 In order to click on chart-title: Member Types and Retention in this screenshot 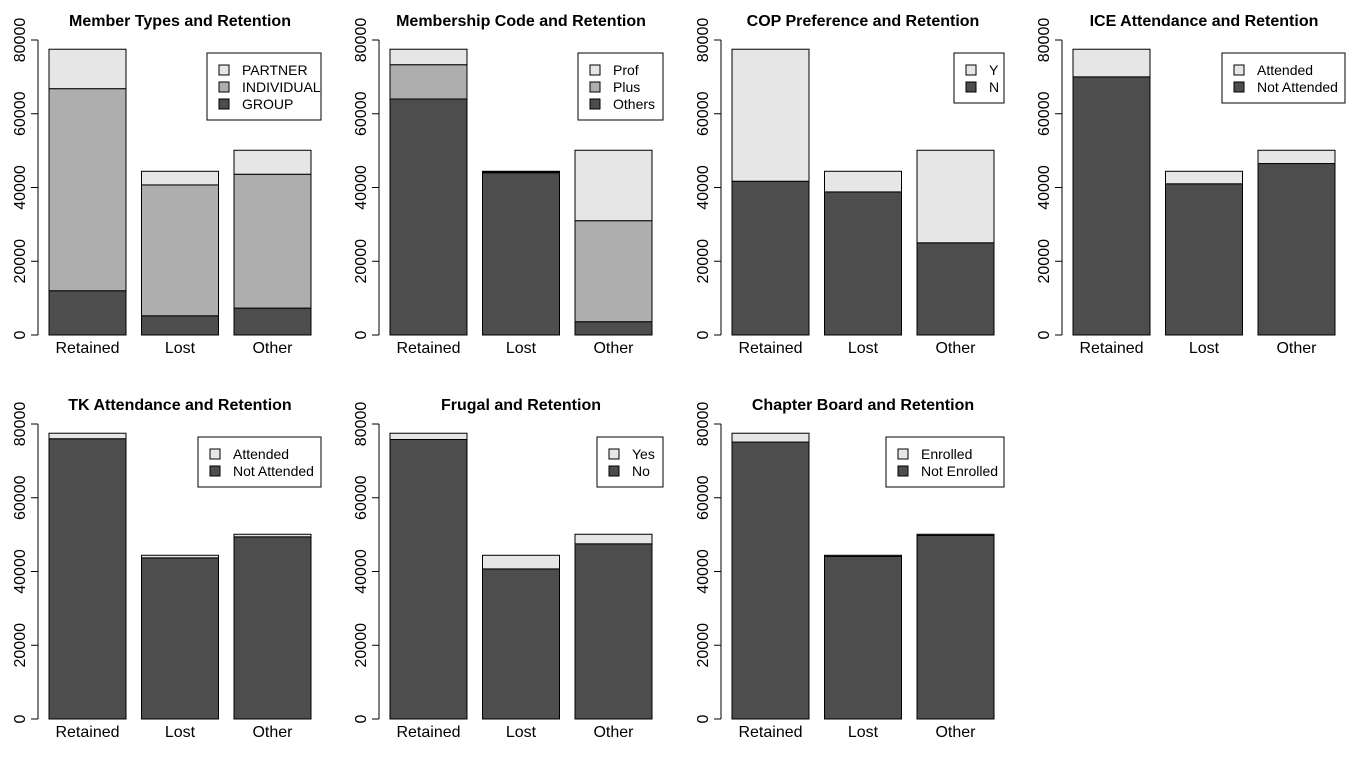, I will do `click(180, 21)`.